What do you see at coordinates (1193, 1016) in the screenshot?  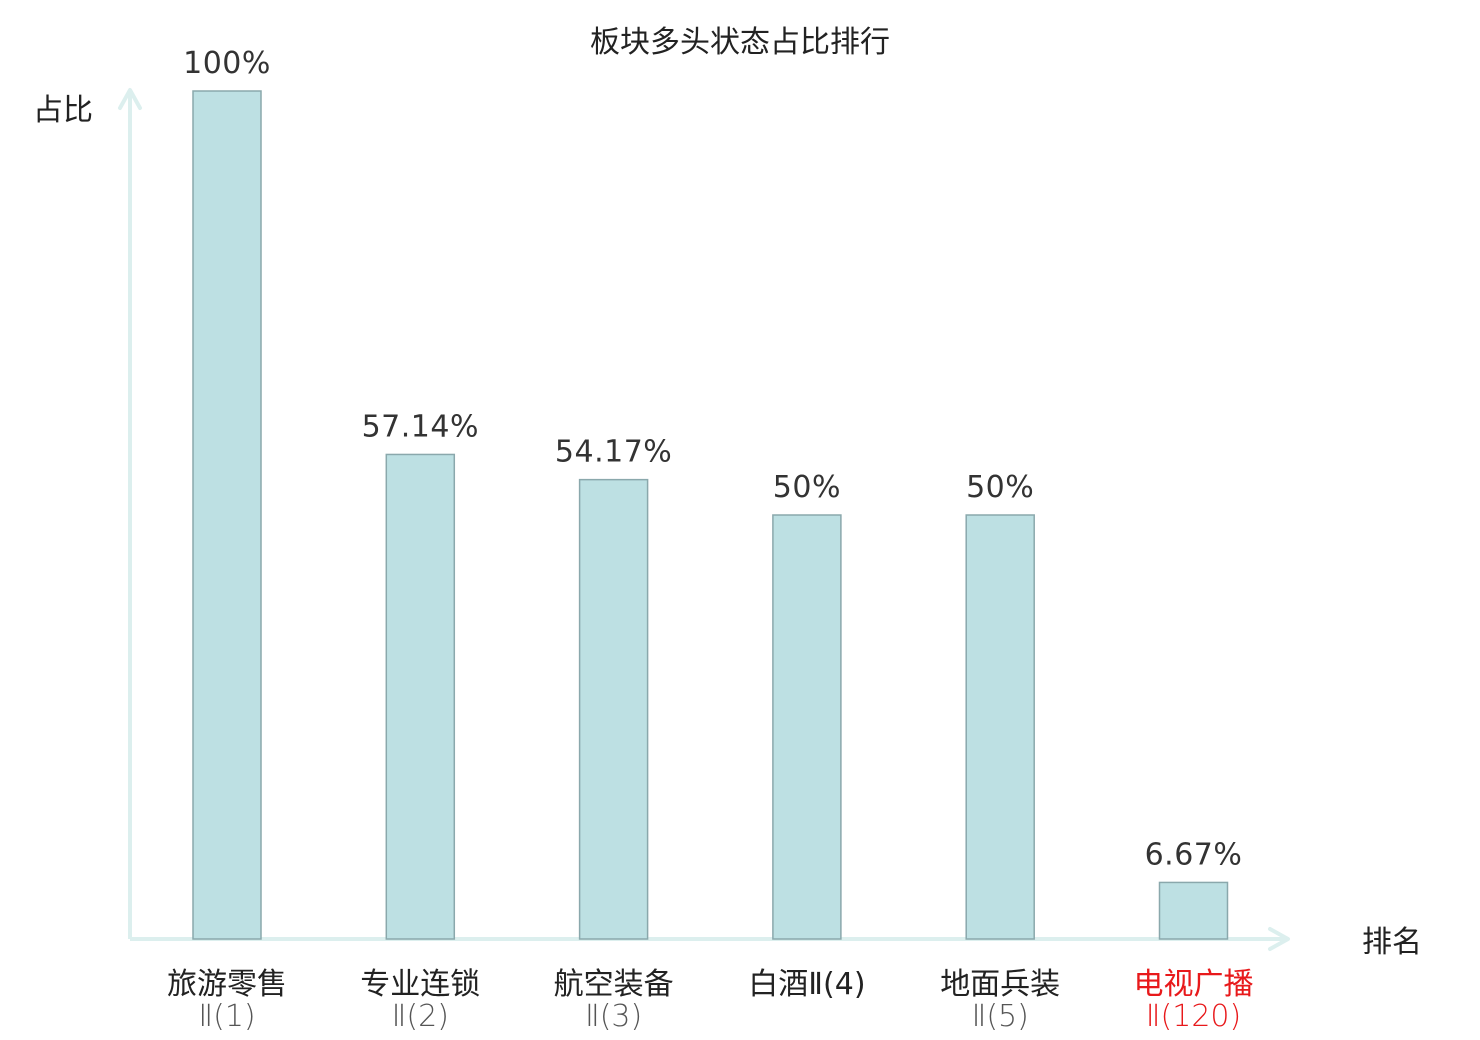 I see `x-tick-sublabel: Ⅱ(120)` at bounding box center [1193, 1016].